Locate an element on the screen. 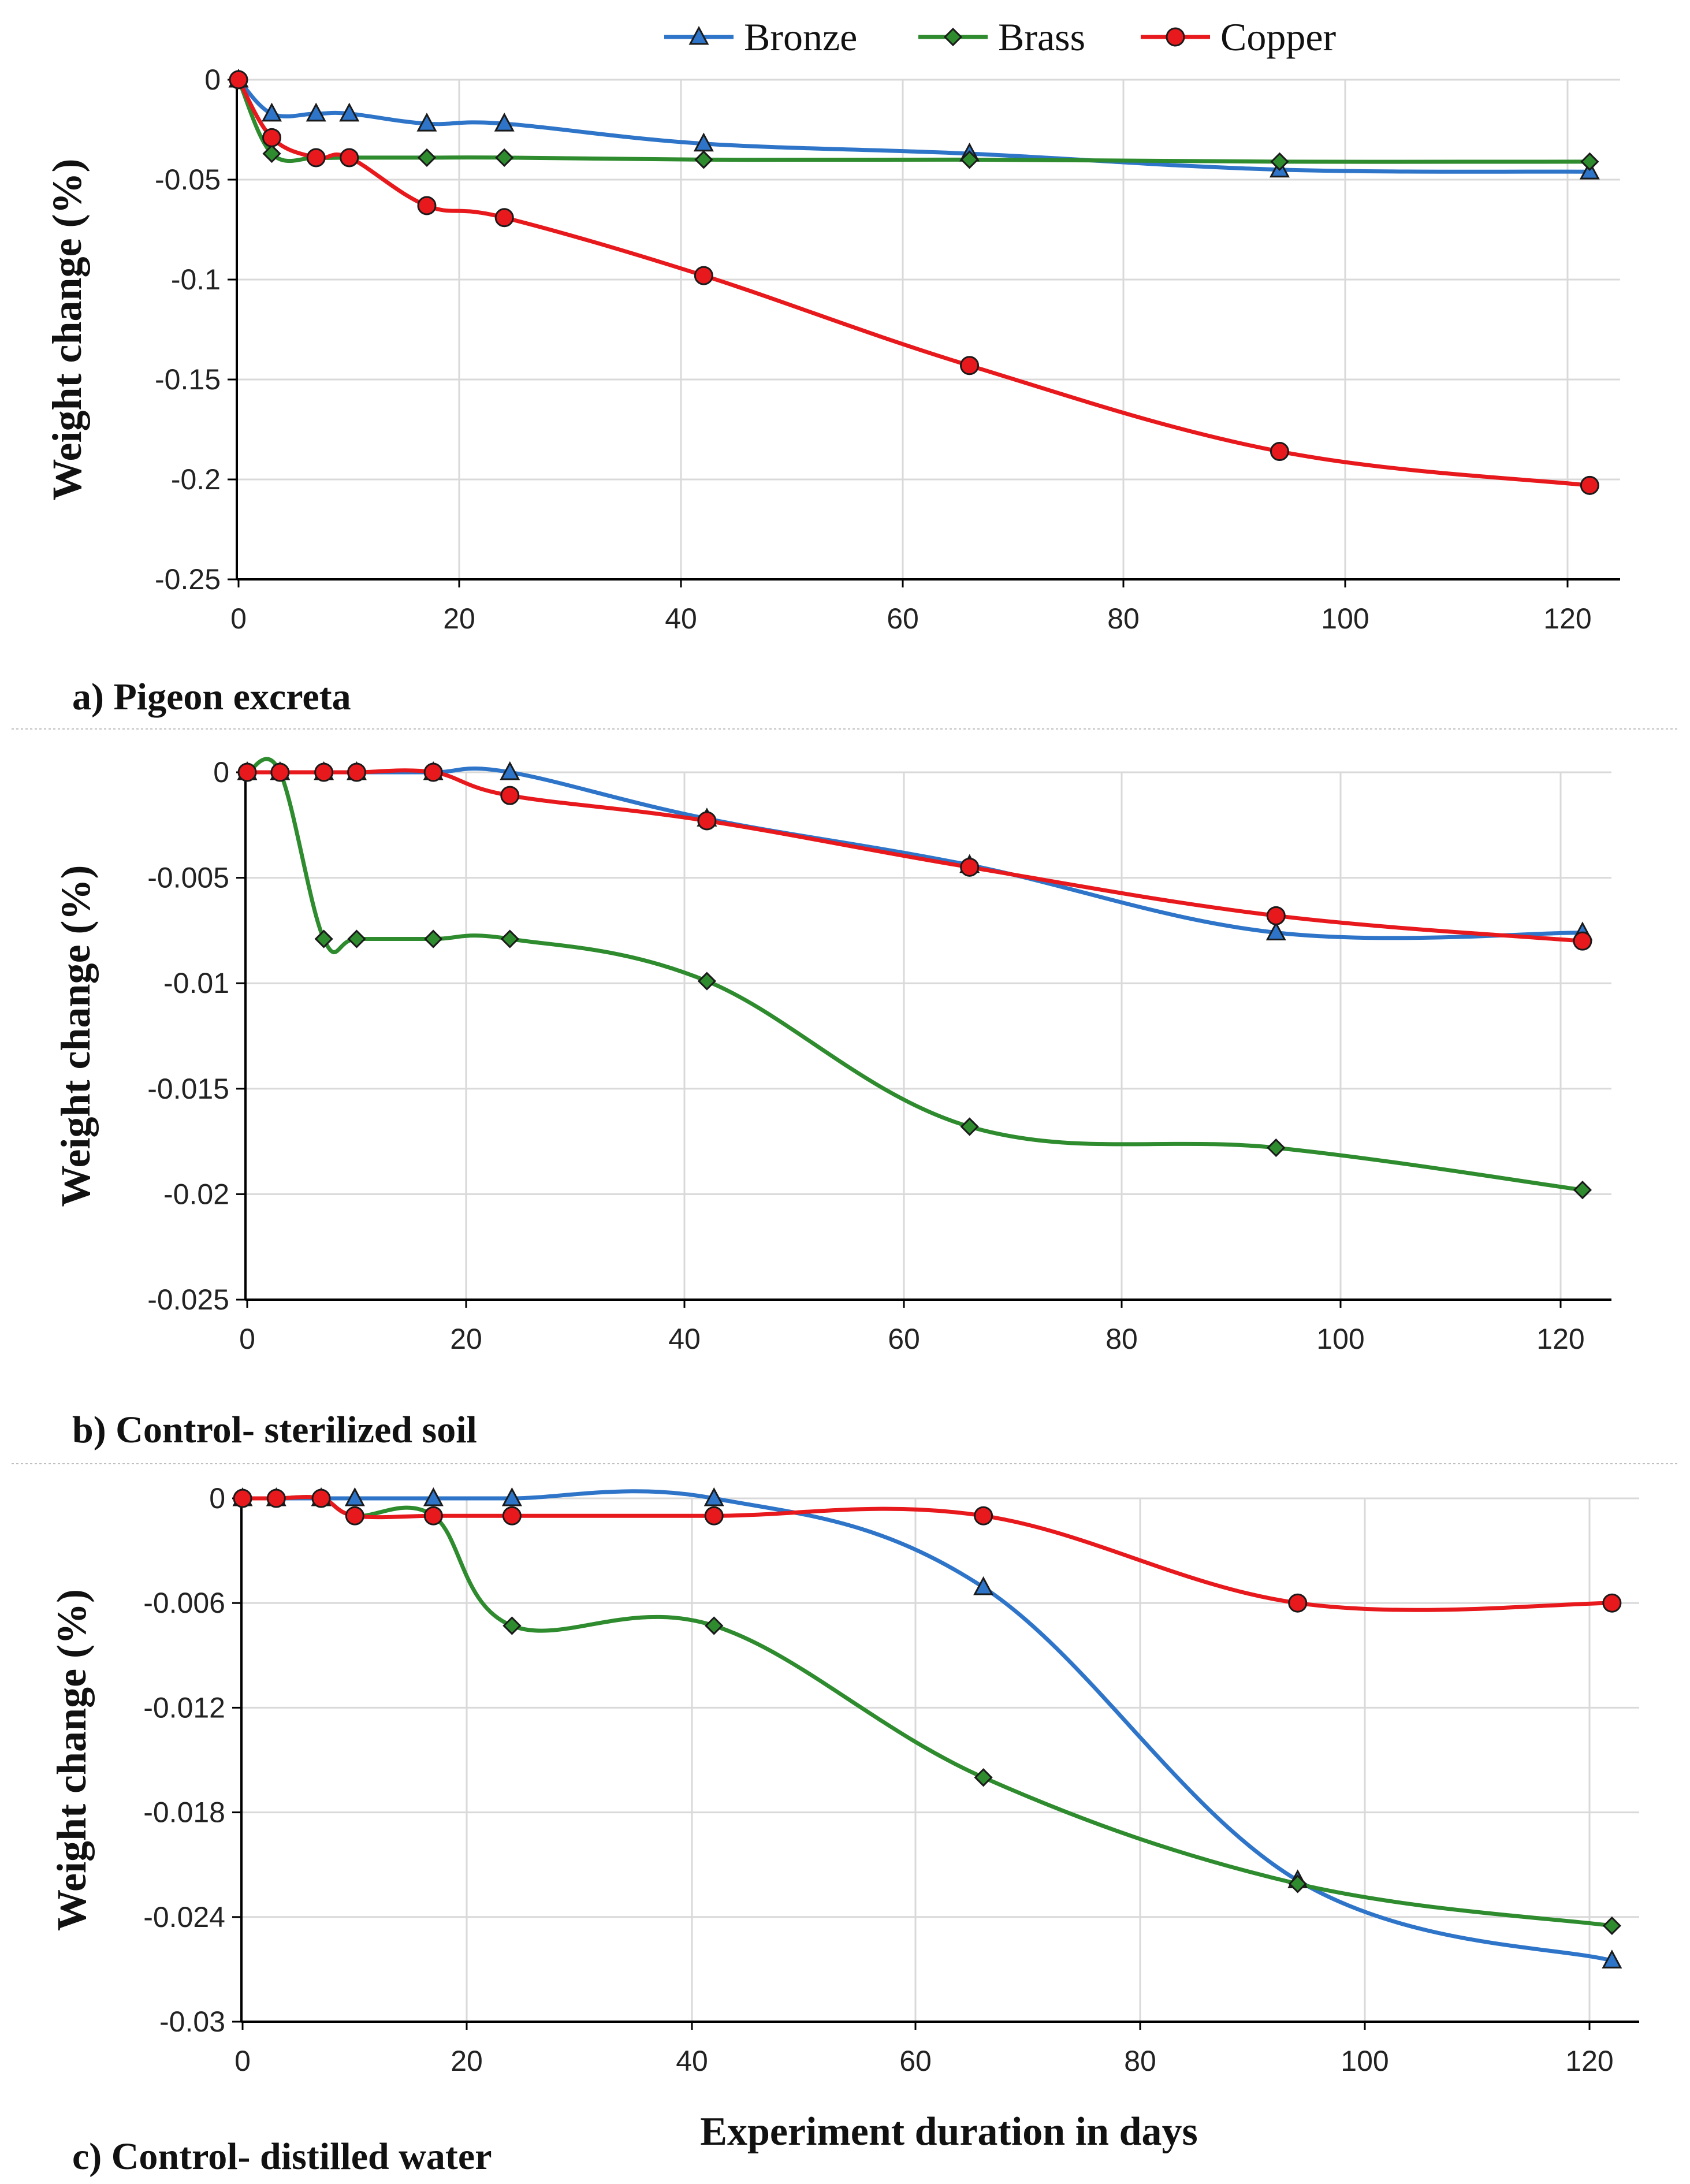  legend-label: Brass is located at coordinates (1041, 37).